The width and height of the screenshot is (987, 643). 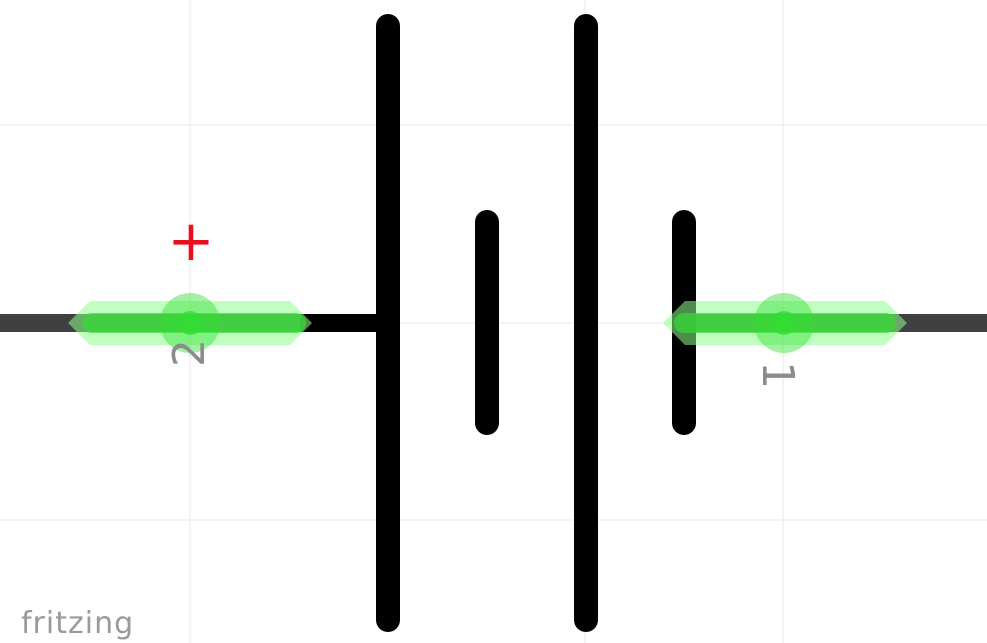 What do you see at coordinates (777, 375) in the screenshot?
I see `pin-label-1: 1` at bounding box center [777, 375].